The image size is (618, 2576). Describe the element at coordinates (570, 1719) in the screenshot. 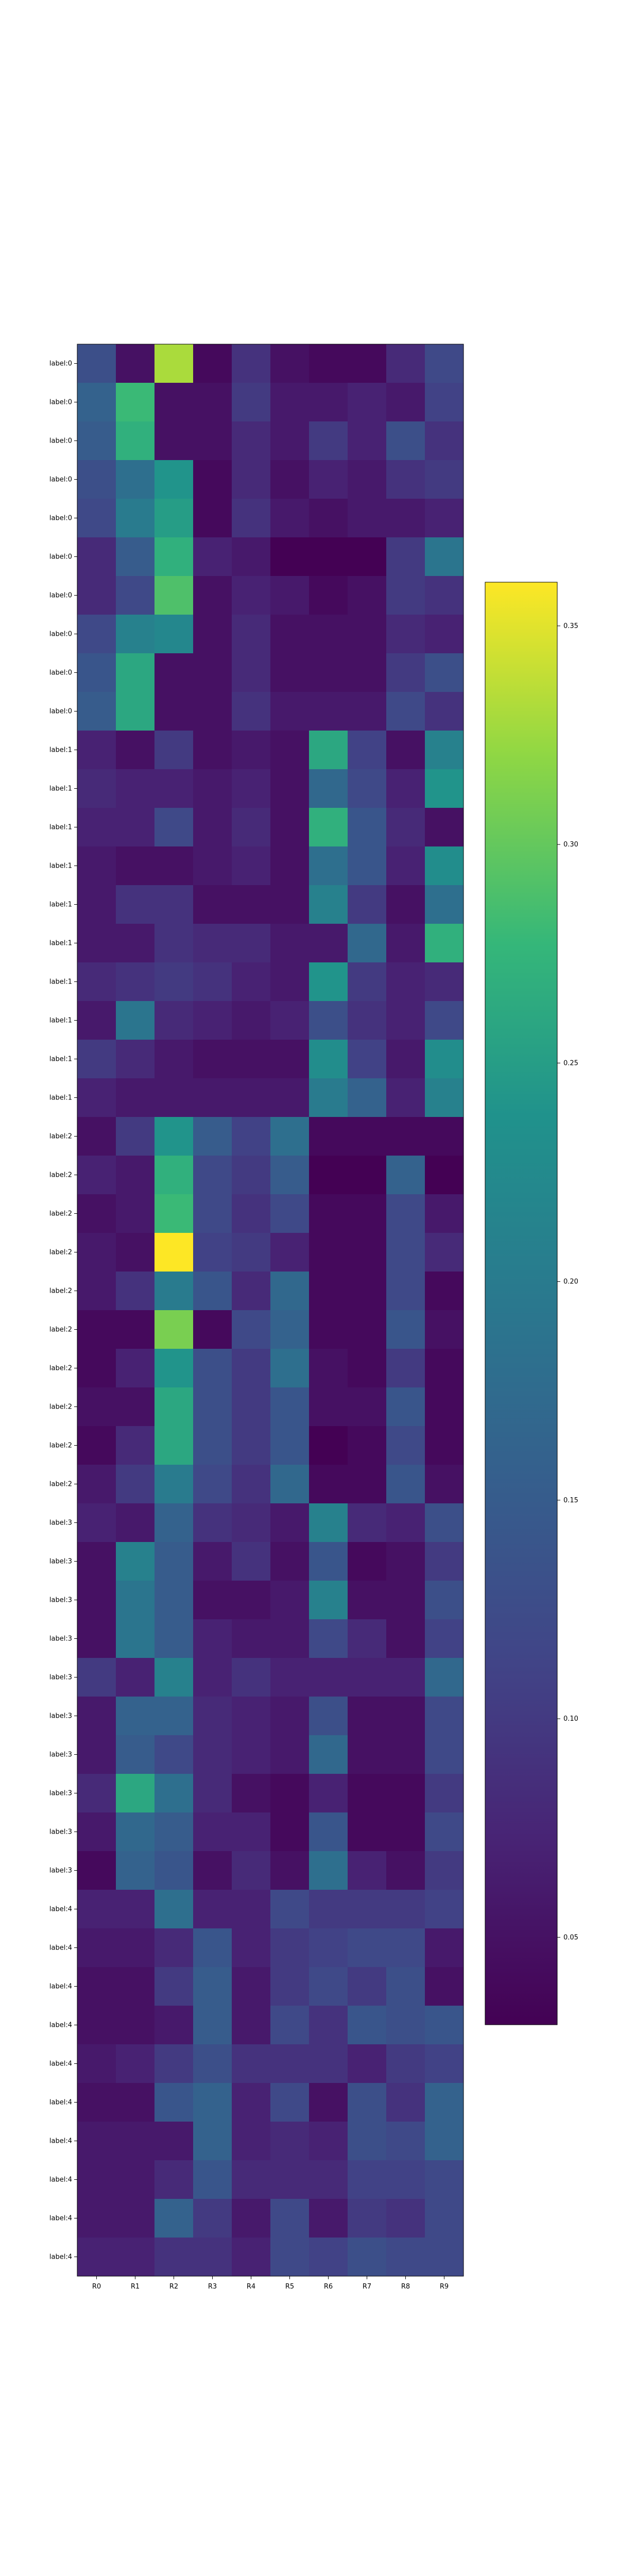

I see `colorbar-tick-label: 0.10` at that location.